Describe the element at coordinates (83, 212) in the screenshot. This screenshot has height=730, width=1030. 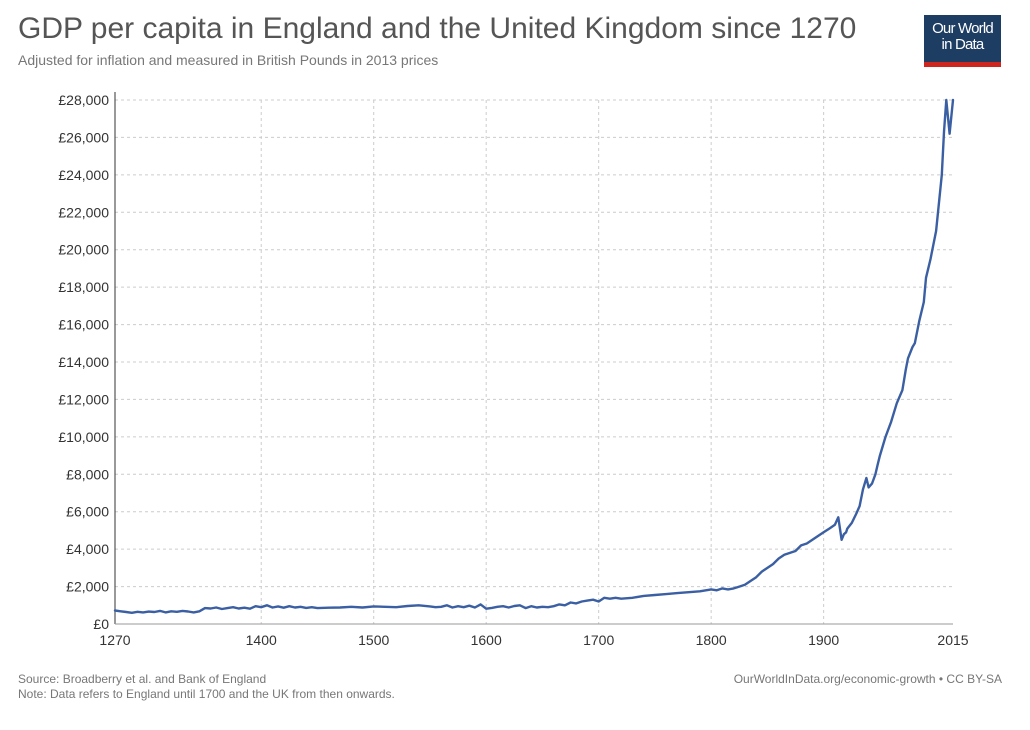
I see `y-tick-label: £22,000` at that location.